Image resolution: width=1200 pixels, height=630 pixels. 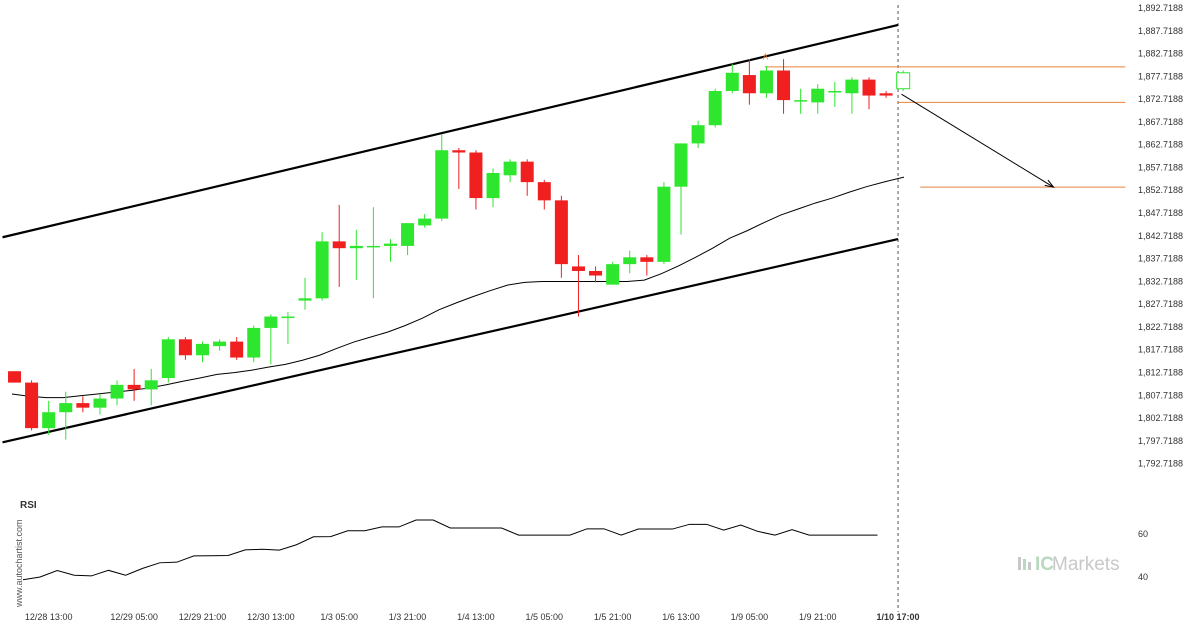 I want to click on time-tick-label: 1/4 13:00, so click(x=476, y=617).